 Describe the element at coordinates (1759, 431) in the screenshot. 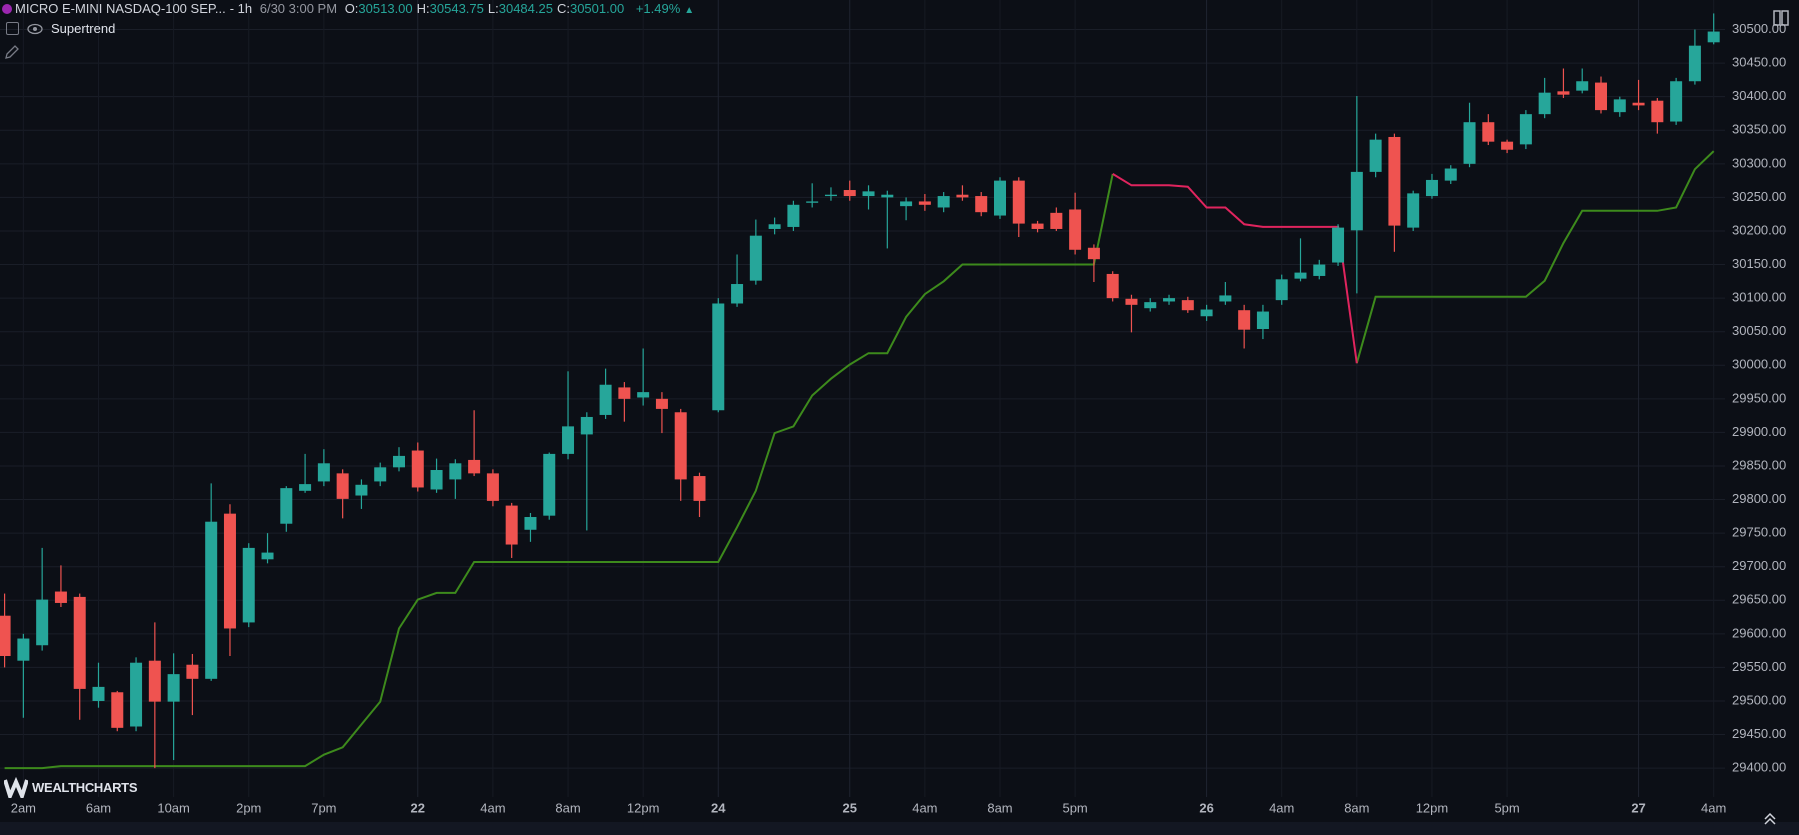

I see `y-tick-label: 29900.00` at that location.